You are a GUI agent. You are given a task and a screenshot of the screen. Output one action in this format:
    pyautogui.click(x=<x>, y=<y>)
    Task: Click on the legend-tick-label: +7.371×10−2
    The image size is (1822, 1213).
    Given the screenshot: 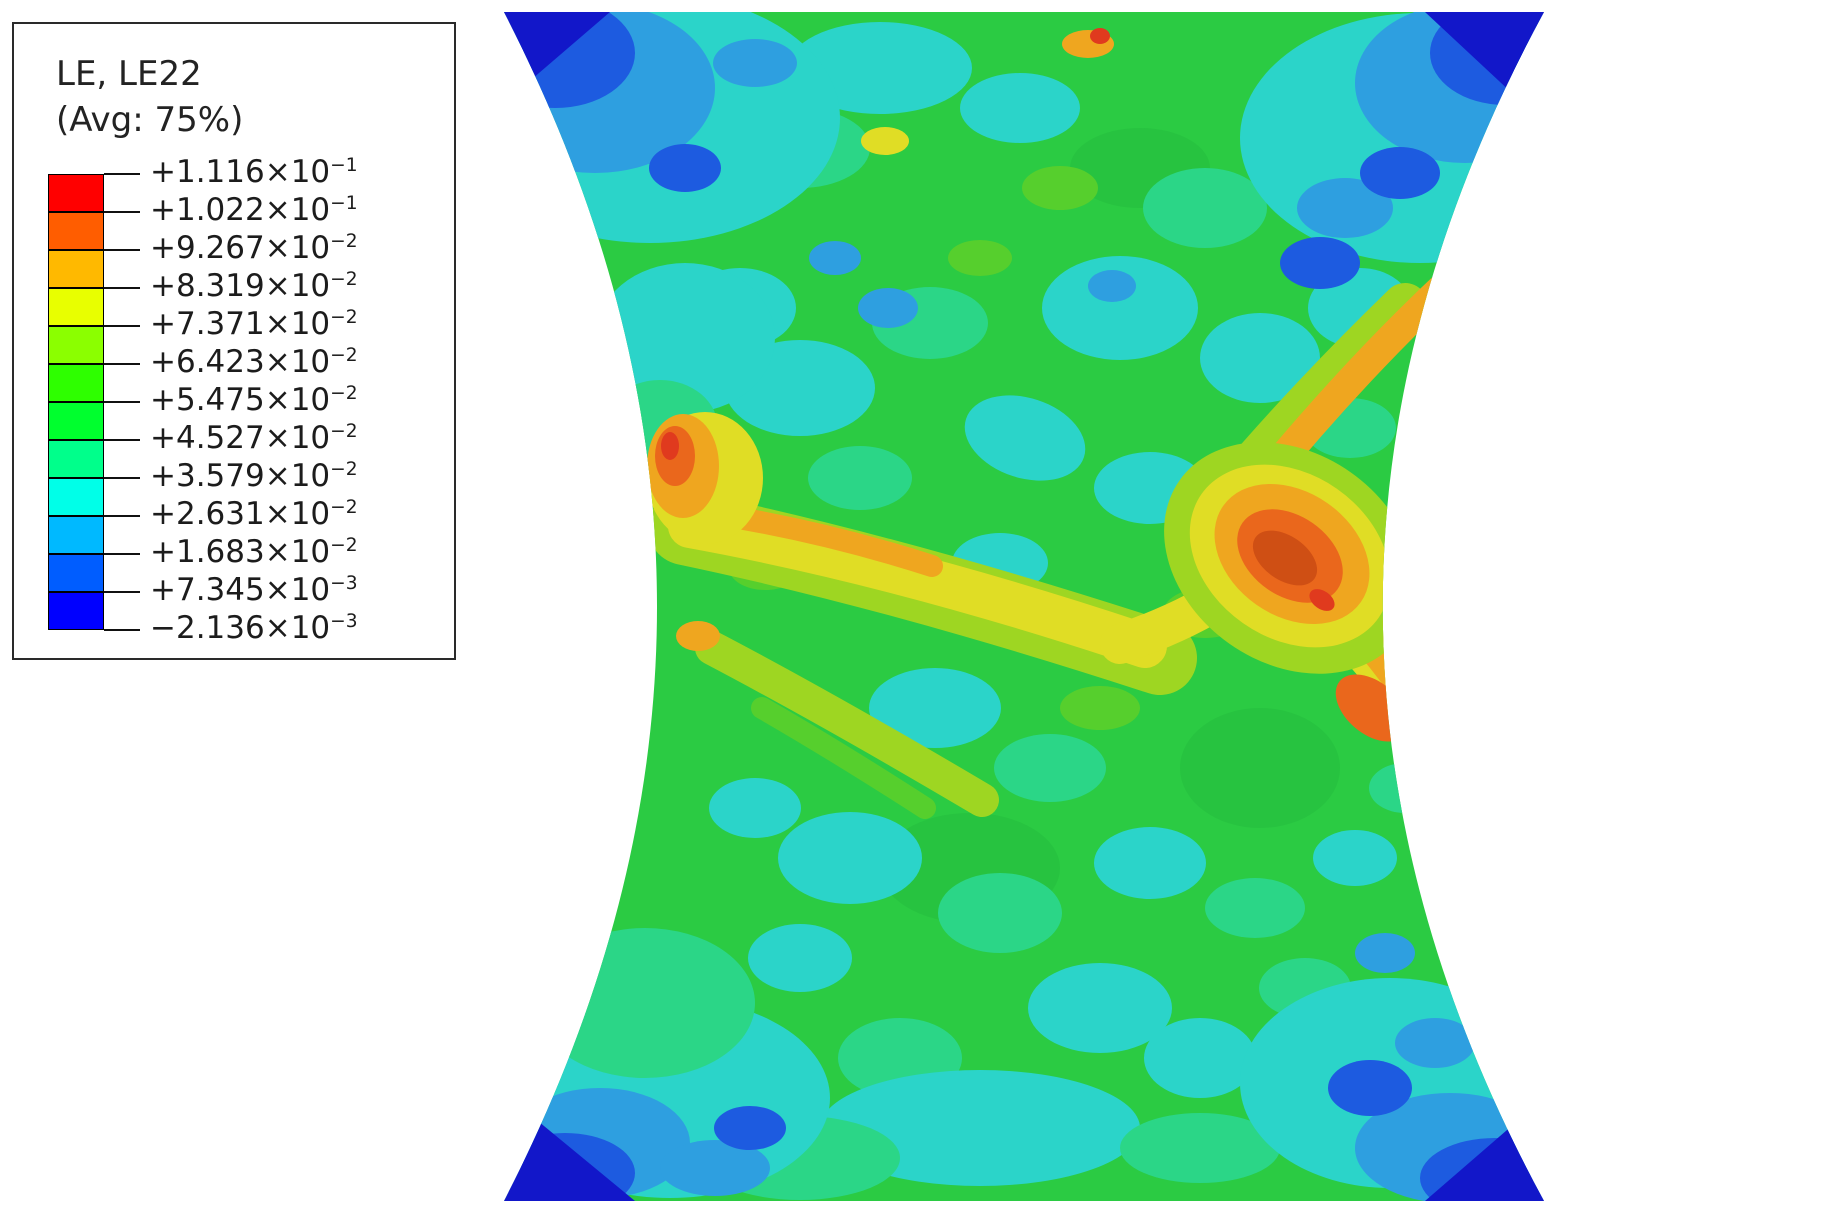 What is the action you would take?
    pyautogui.click(x=254, y=324)
    